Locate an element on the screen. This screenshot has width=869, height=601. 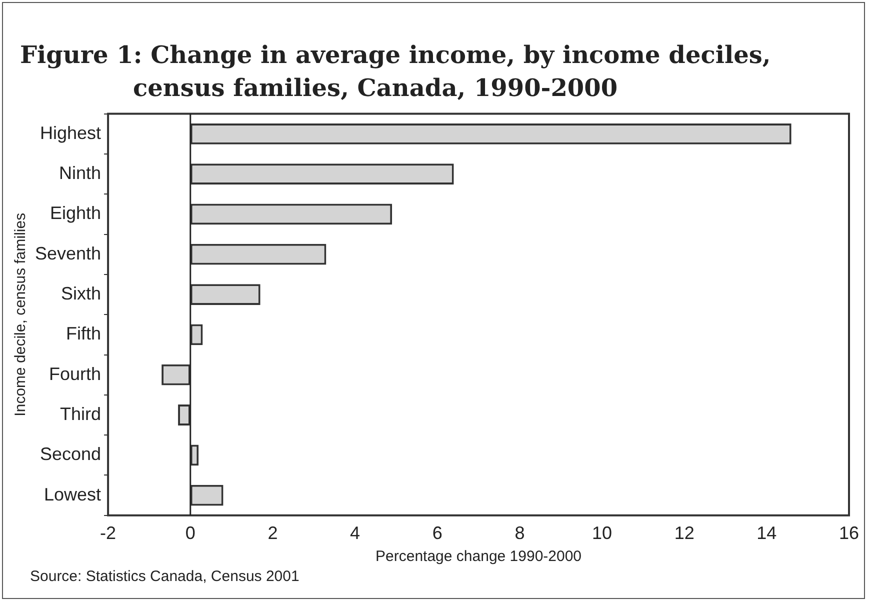
y-tick-label: Fourth is located at coordinates (75, 374).